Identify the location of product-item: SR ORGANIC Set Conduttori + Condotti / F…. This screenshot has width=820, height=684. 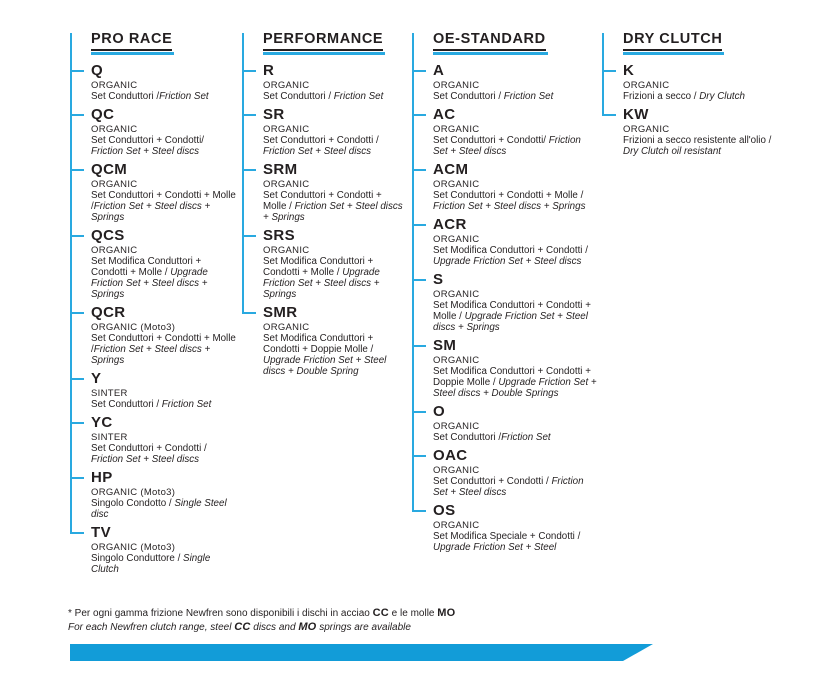
(324, 131).